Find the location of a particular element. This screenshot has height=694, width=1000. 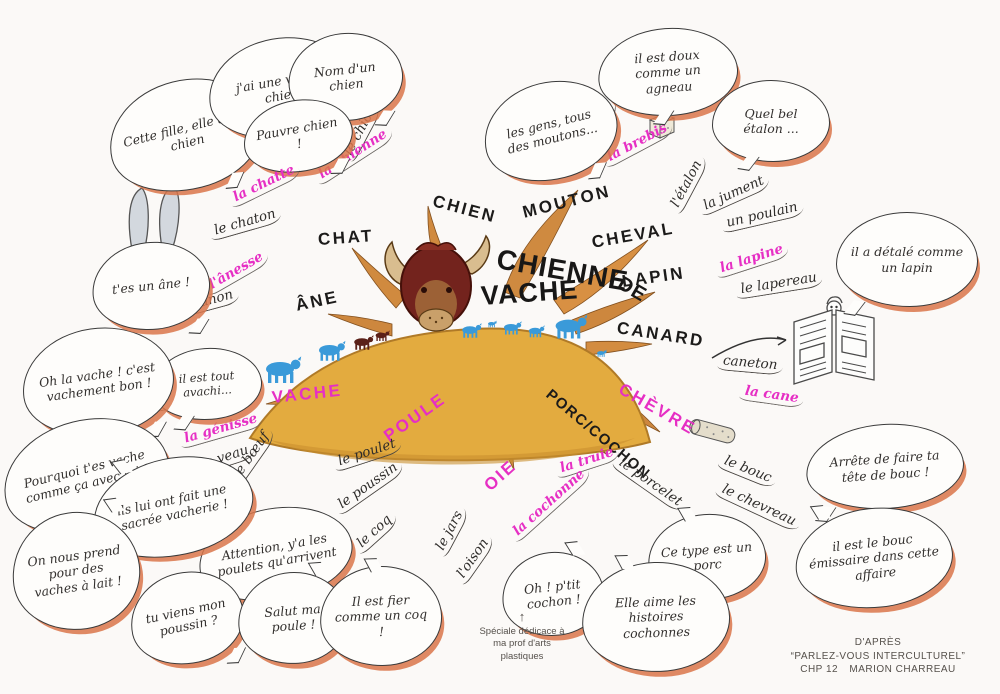

newspaper-reader-illustration is located at coordinates (834, 340).